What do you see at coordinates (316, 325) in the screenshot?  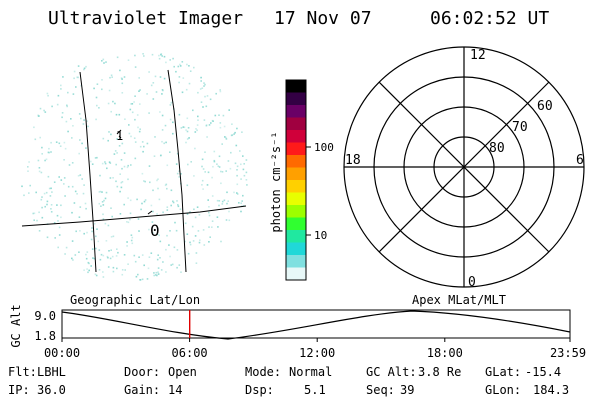 I see `orbit-altitude-curve` at bounding box center [316, 325].